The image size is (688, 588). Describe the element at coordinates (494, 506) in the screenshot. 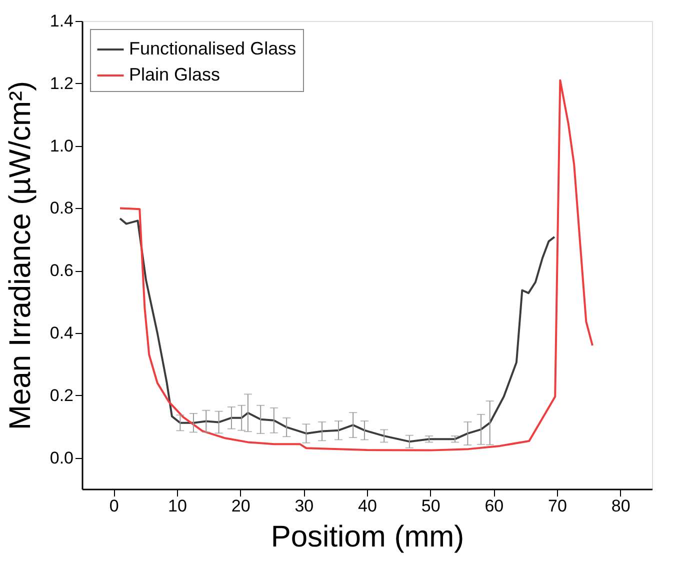

I see `x-tick-label: 60` at that location.